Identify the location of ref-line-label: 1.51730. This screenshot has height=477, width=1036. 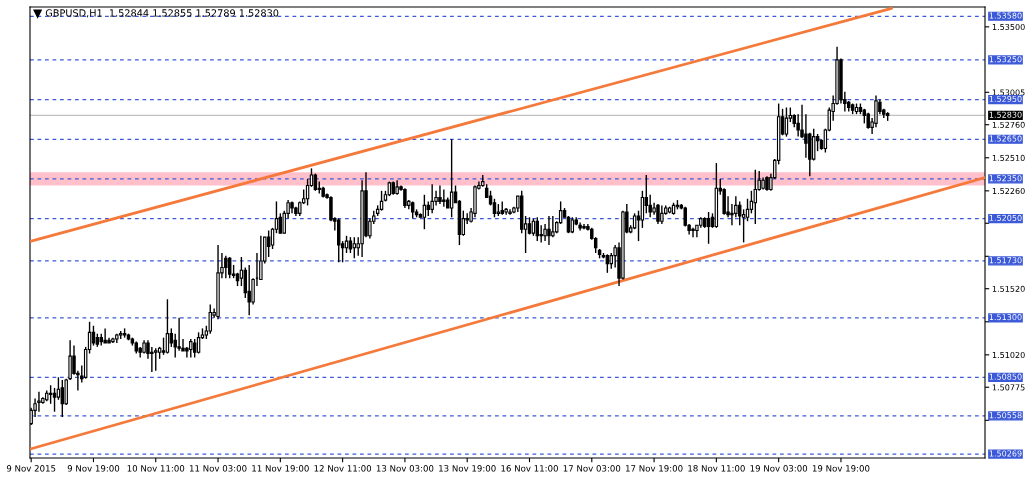
(1005, 260).